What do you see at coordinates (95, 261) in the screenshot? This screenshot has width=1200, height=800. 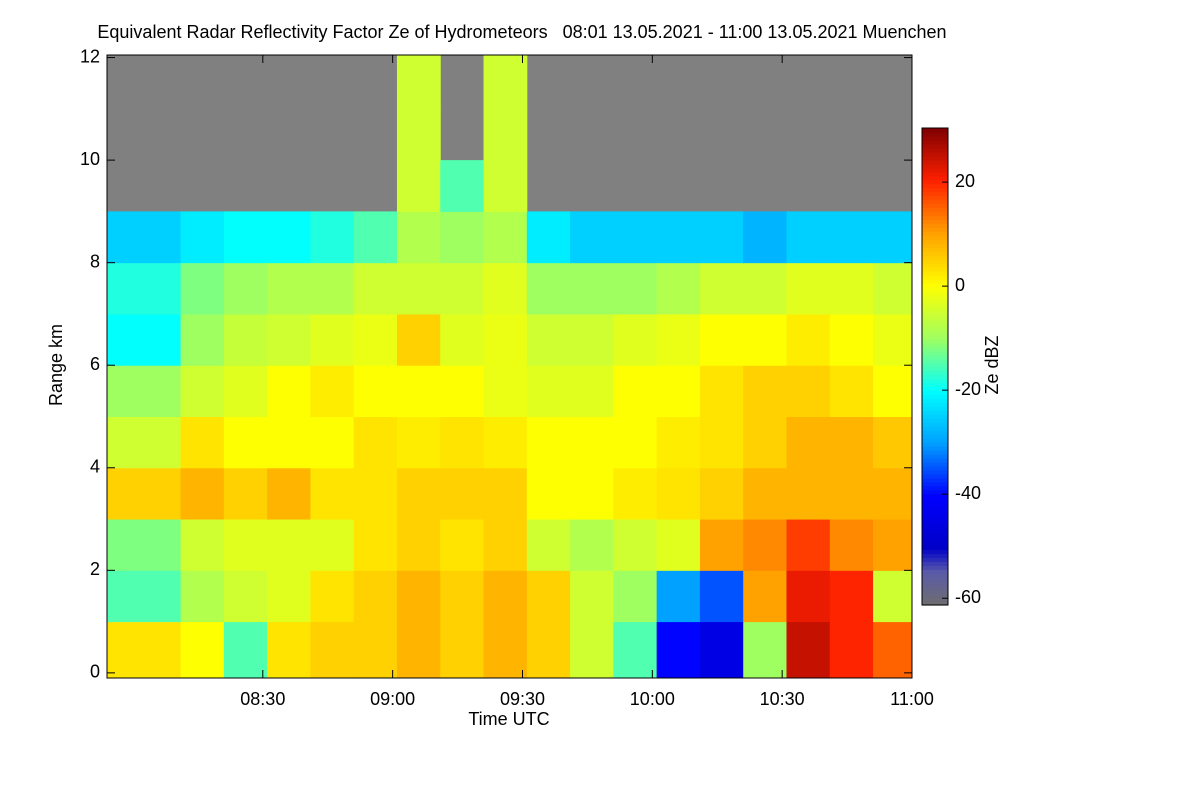 I see `y-tick-label: 8` at bounding box center [95, 261].